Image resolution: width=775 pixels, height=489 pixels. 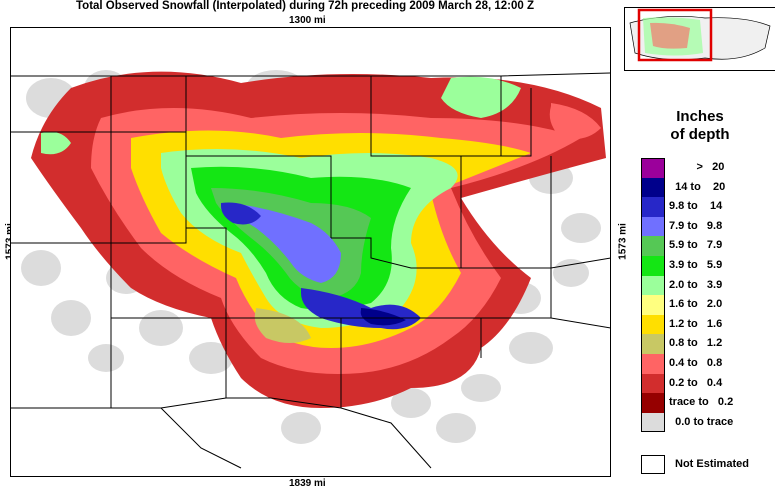 What do you see at coordinates (696, 225) in the screenshot?
I see `legend-label: 7.9 to 9.8` at bounding box center [696, 225].